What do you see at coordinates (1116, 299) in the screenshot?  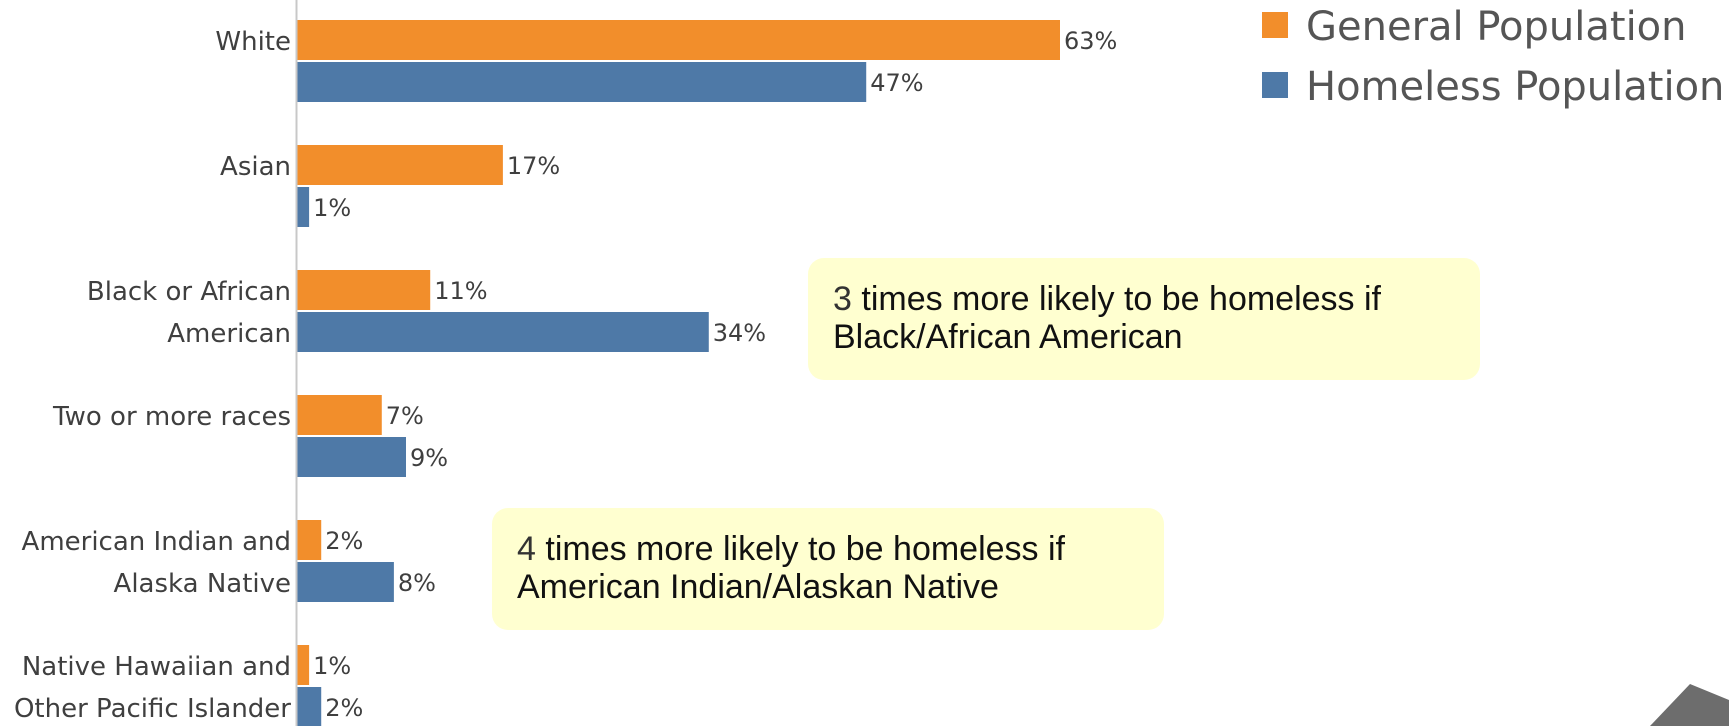 I see `callout-black-text: times more likely to be homeless if` at bounding box center [1116, 299].